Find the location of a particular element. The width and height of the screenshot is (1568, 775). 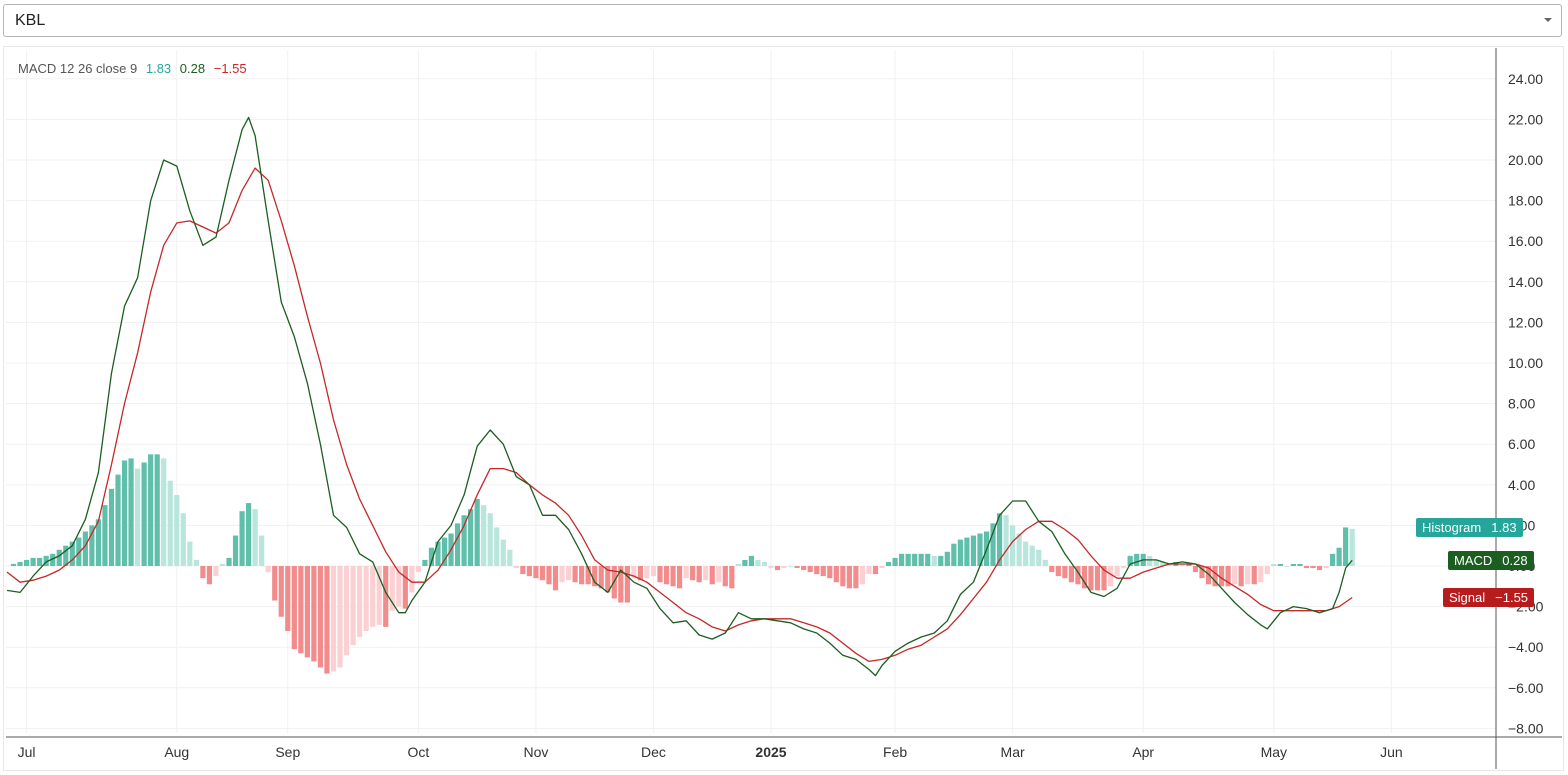

x-tick-label: Aug is located at coordinates (176, 752).